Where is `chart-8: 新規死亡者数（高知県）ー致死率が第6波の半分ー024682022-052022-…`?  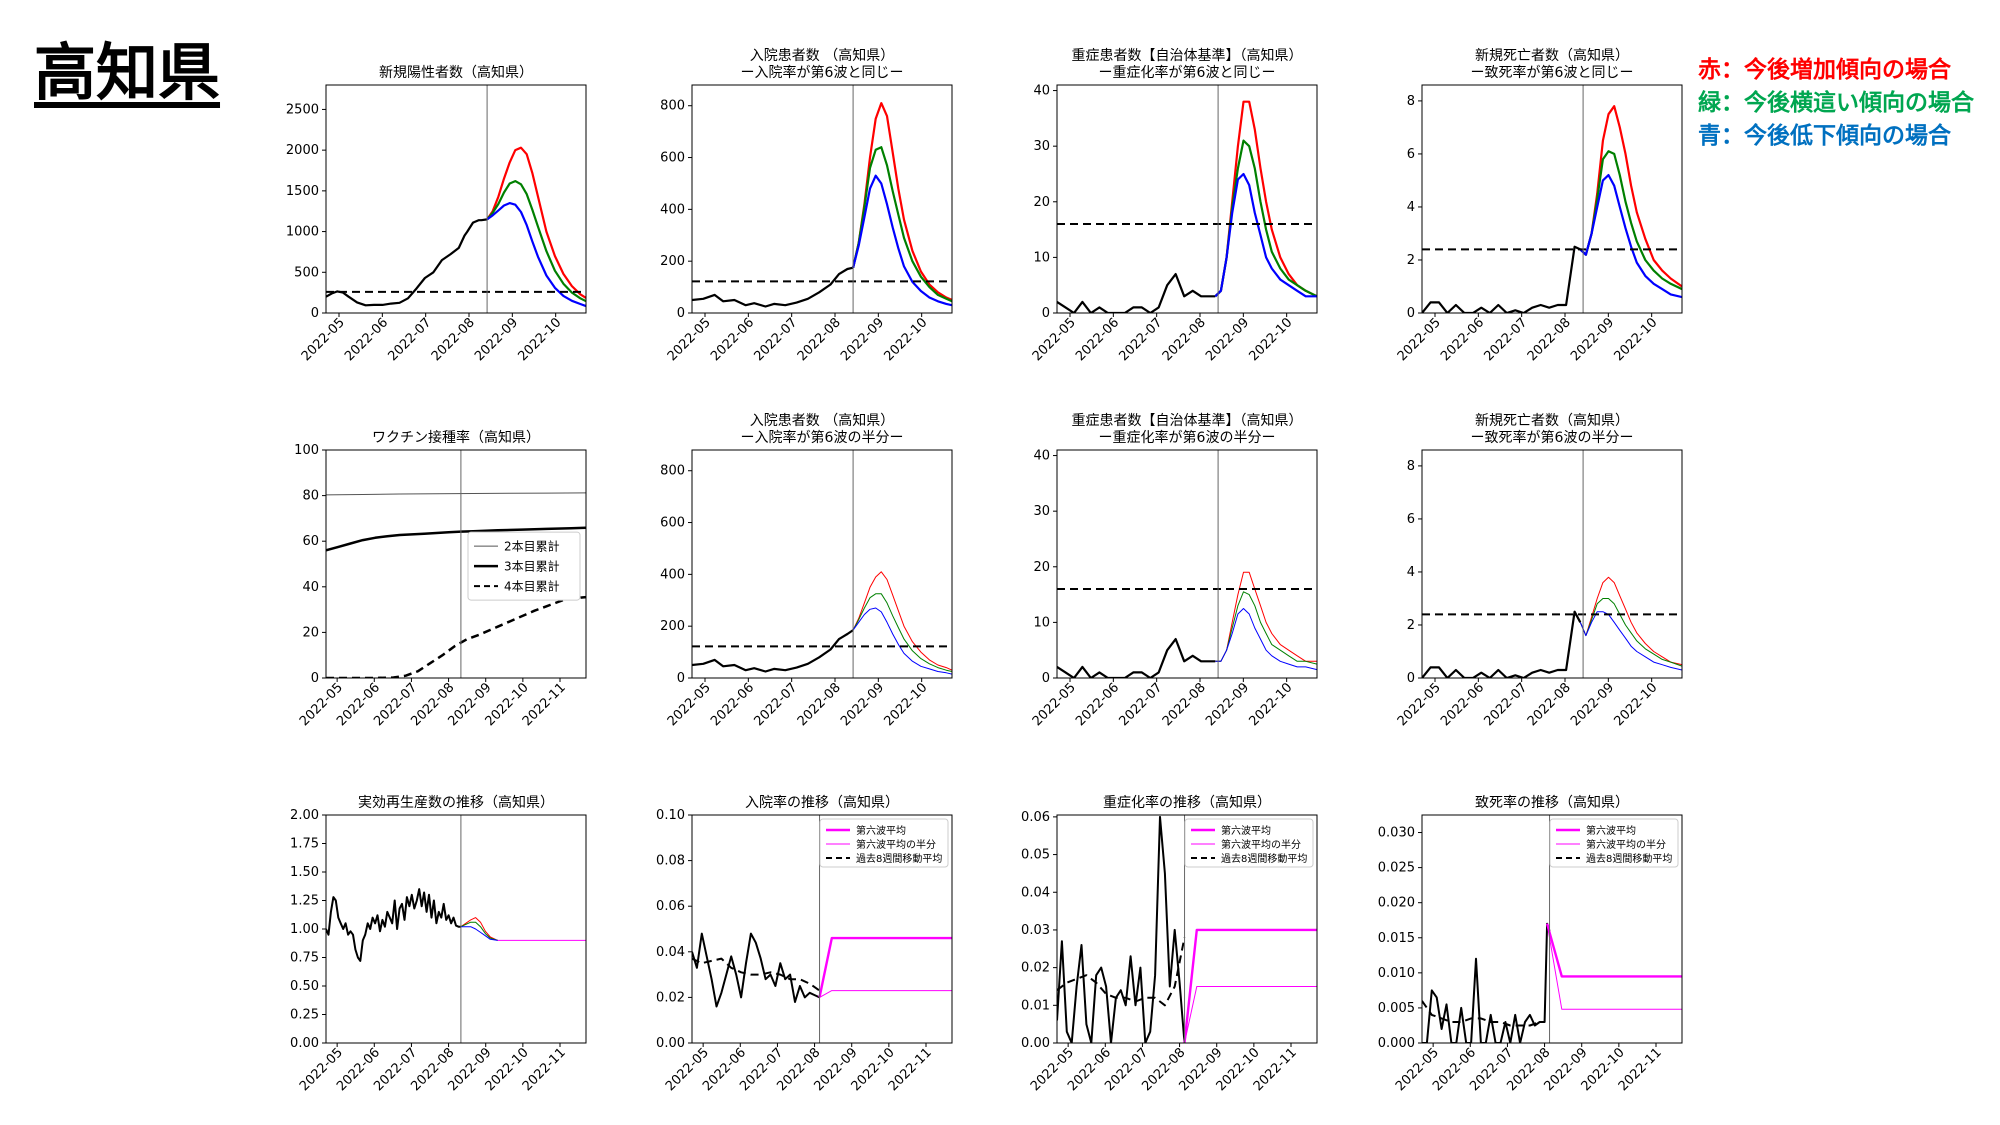 chart-8: 新規死亡者数（高知県）ー致死率が第6波の半分ー024682022-052022-… is located at coordinates (1539, 570).